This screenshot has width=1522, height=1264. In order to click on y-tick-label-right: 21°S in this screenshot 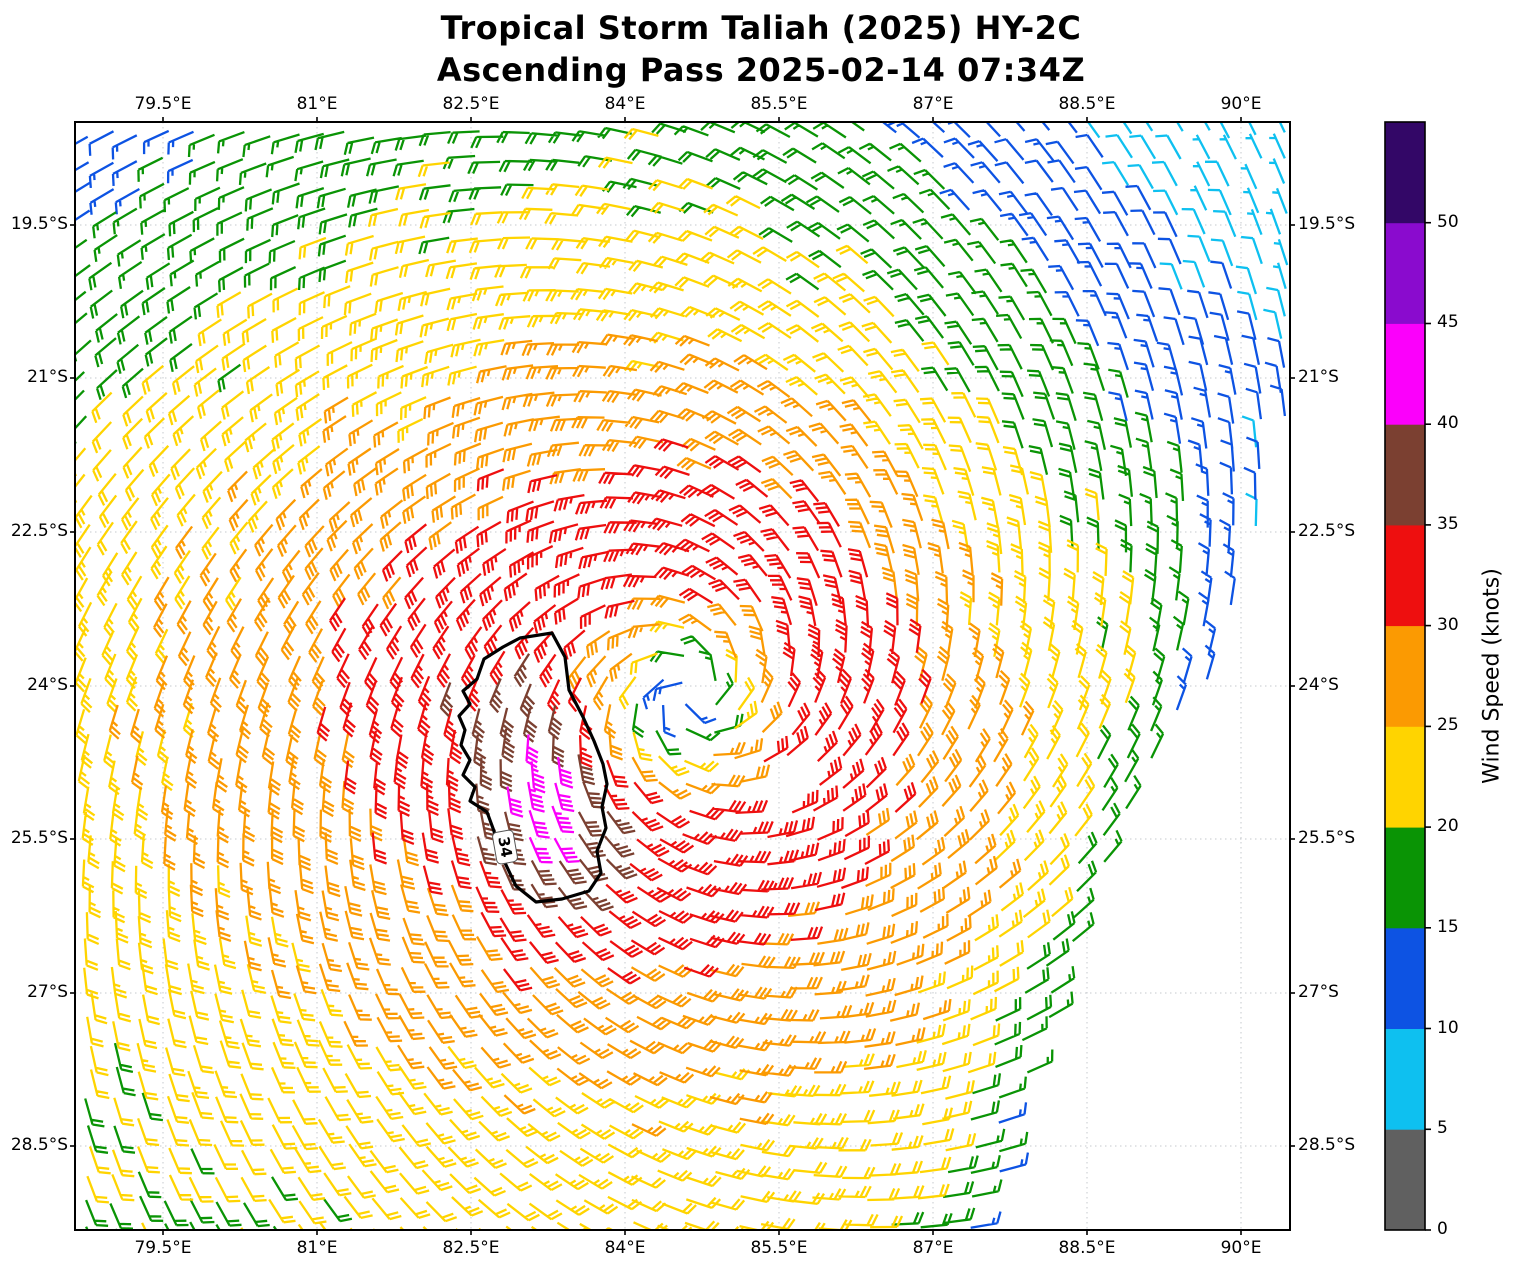, I will do `click(1318, 377)`.